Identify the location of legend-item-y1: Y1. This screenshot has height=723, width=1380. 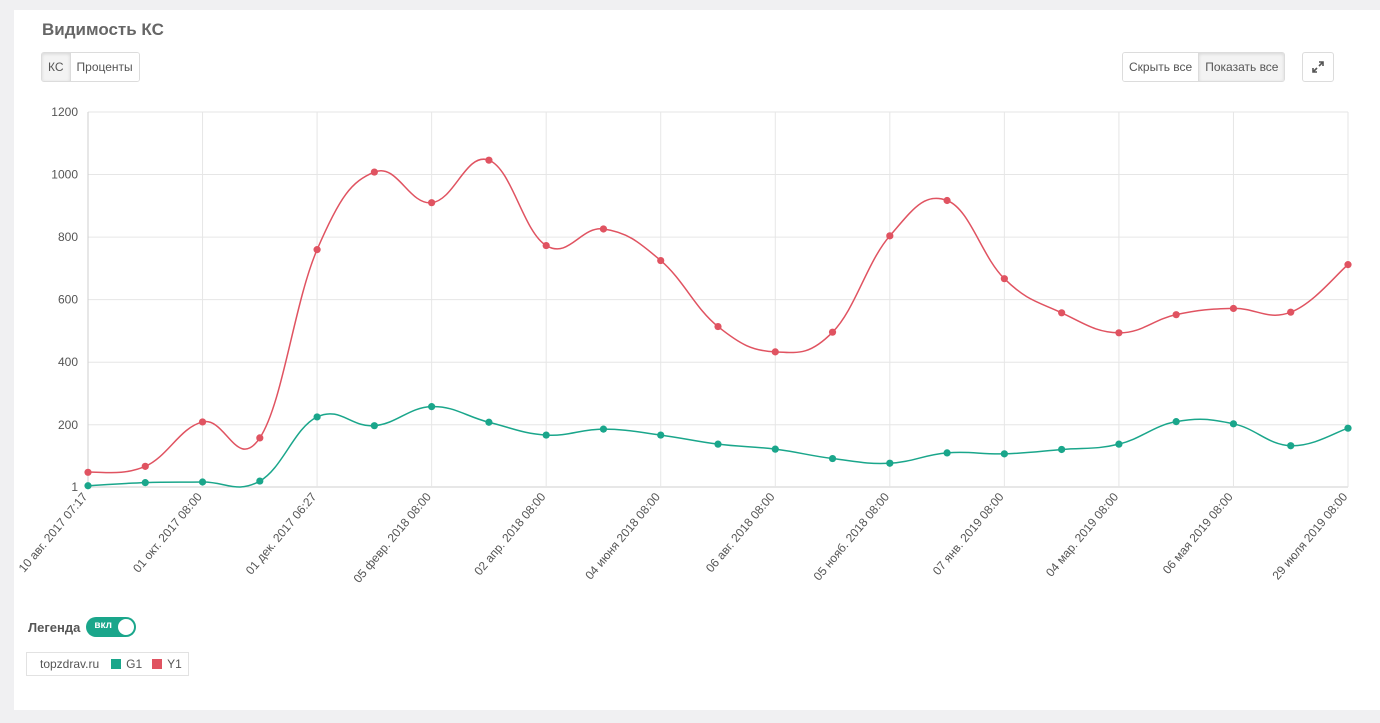
(167, 664).